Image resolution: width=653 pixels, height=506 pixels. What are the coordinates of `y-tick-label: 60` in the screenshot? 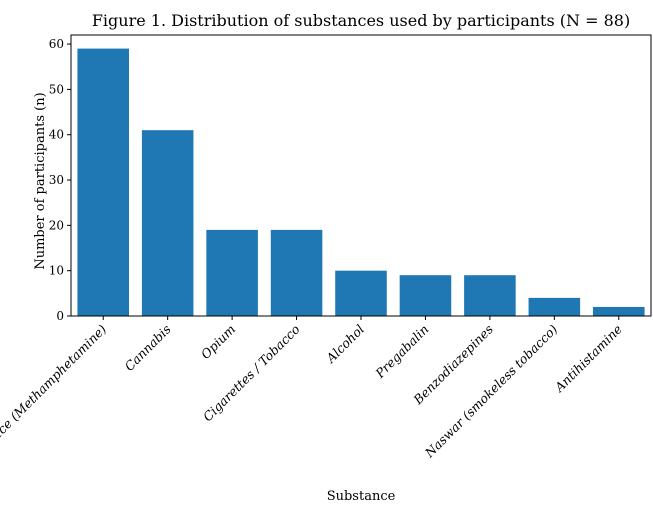 It's located at (56, 44).